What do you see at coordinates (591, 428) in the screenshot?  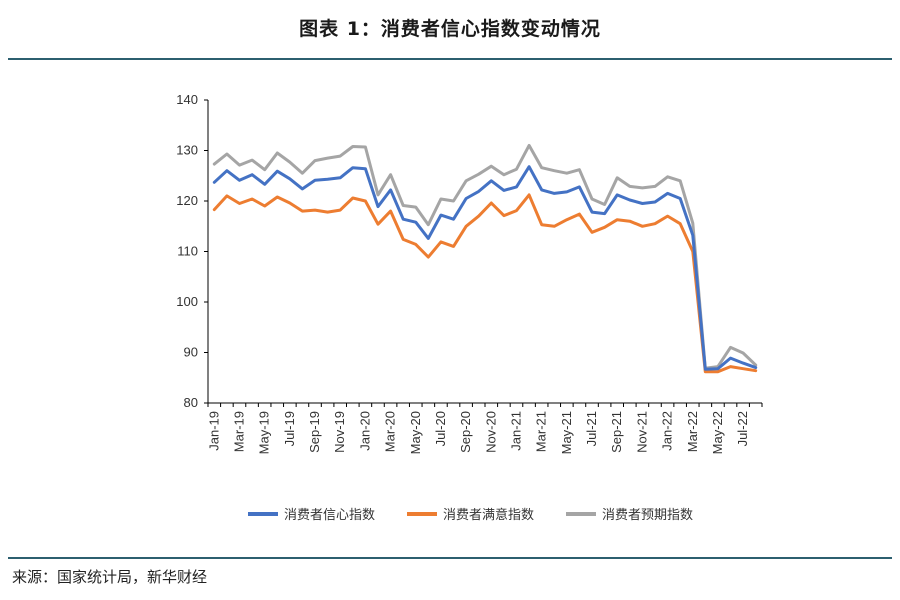 I see `x-tick-label: Jul-21` at bounding box center [591, 428].